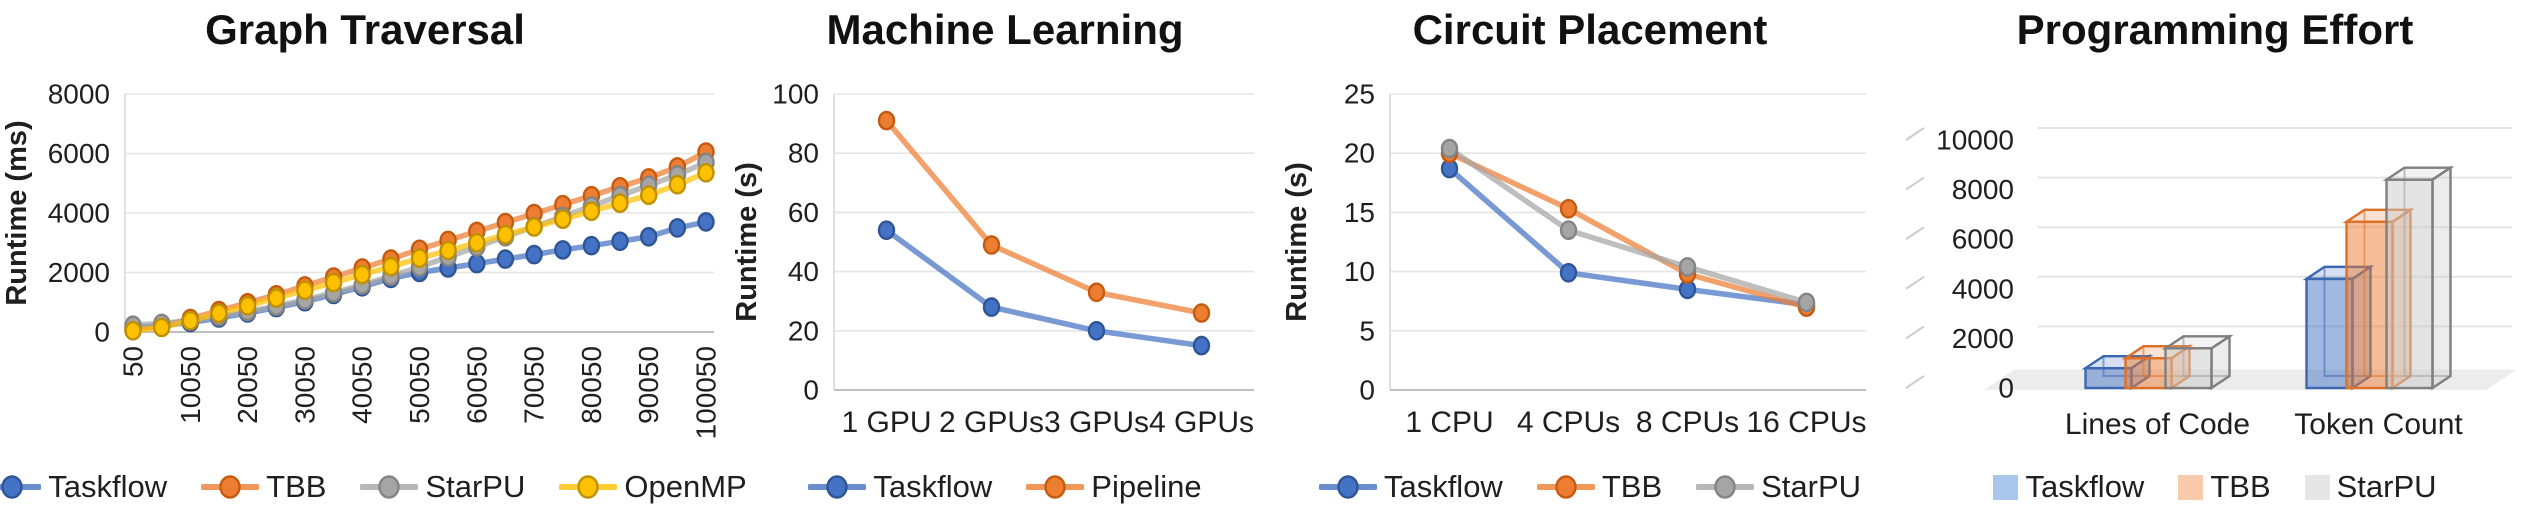 Image resolution: width=2530 pixels, height=529 pixels. What do you see at coordinates (247, 385) in the screenshot?
I see `svg-text: 20050` at bounding box center [247, 385].